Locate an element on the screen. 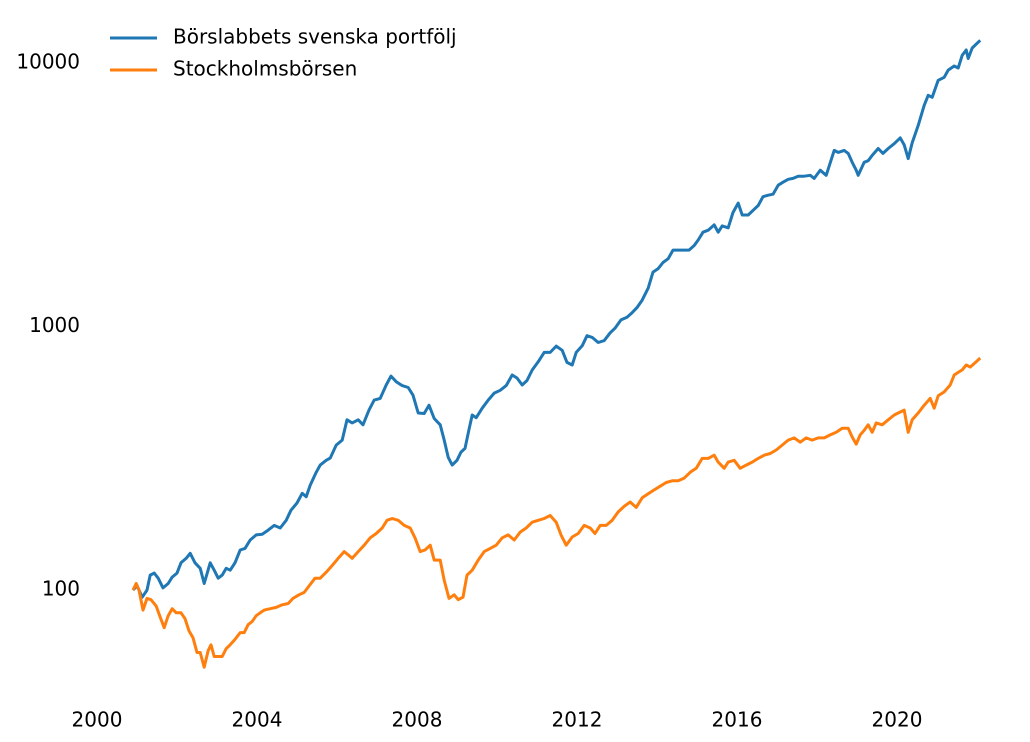  y-tick-label: 10000 is located at coordinates (48, 62).